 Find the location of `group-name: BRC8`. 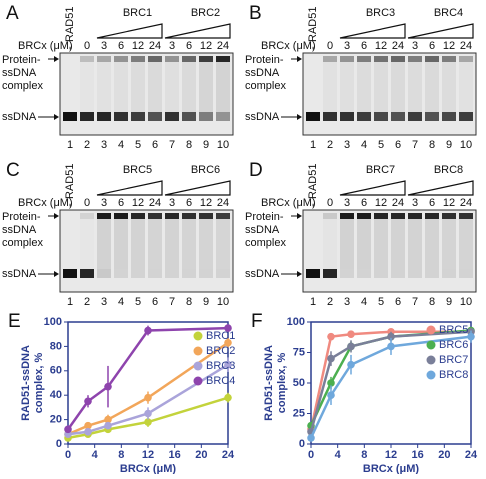

group-name: BRC8 is located at coordinates (448, 170).